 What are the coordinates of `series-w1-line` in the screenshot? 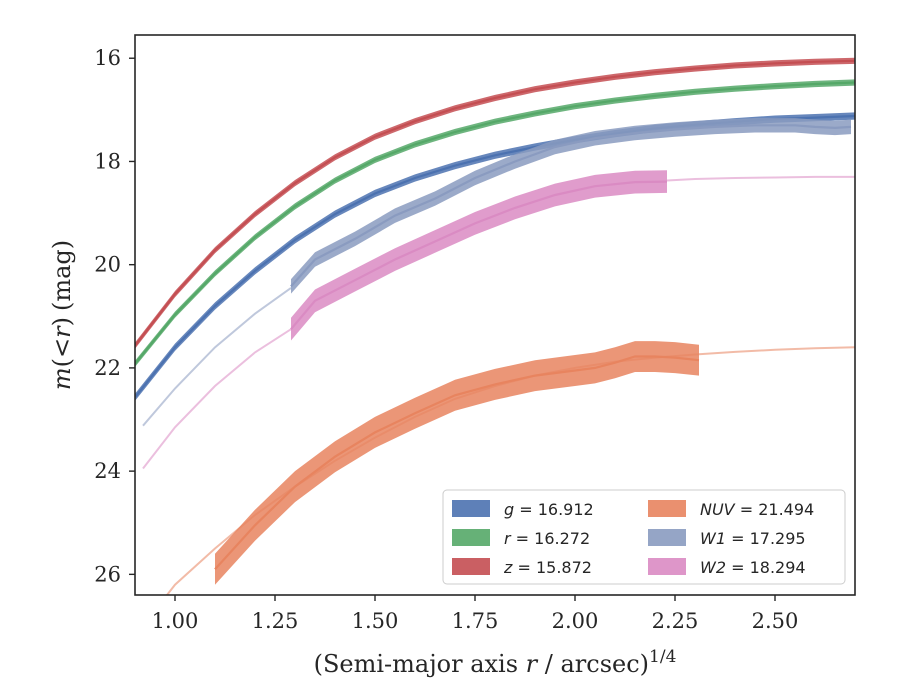 It's located at (571, 206).